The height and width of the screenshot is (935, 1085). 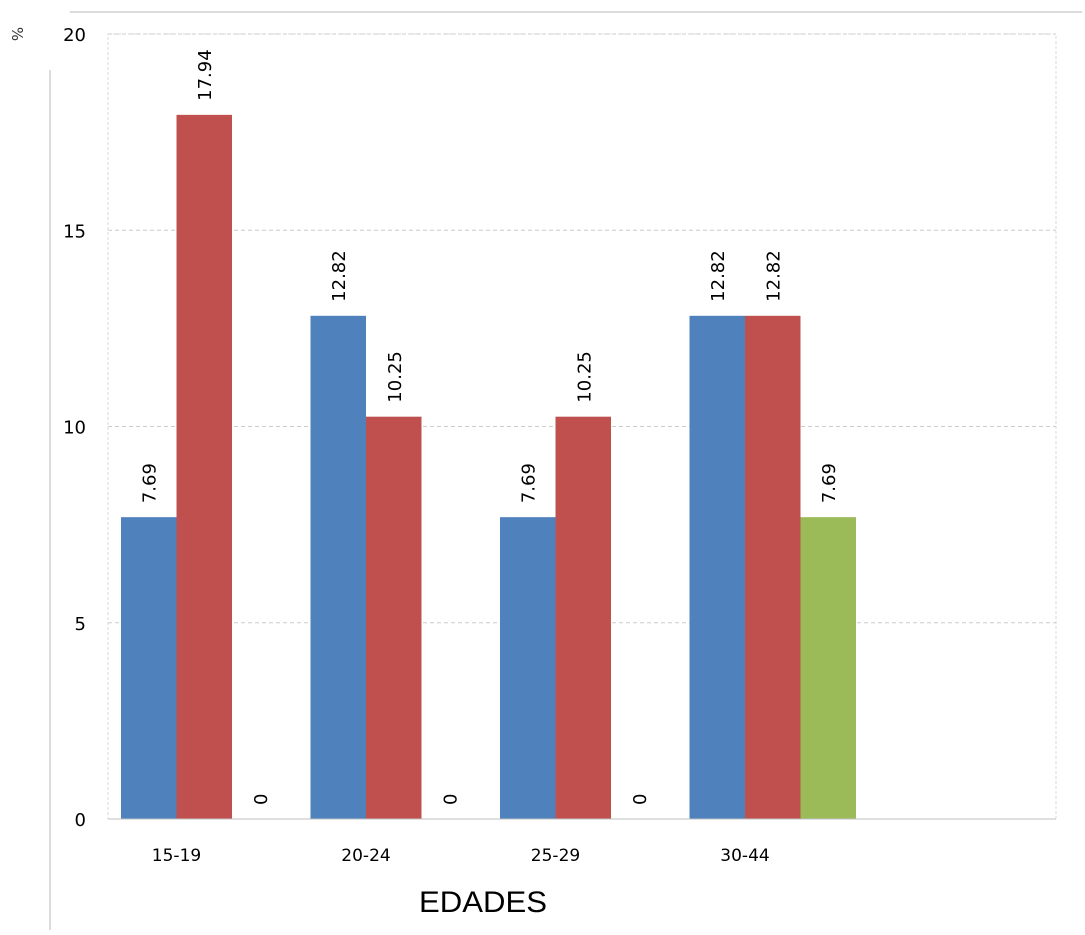 What do you see at coordinates (365, 856) in the screenshot?
I see `x-tick-label: 20-24` at bounding box center [365, 856].